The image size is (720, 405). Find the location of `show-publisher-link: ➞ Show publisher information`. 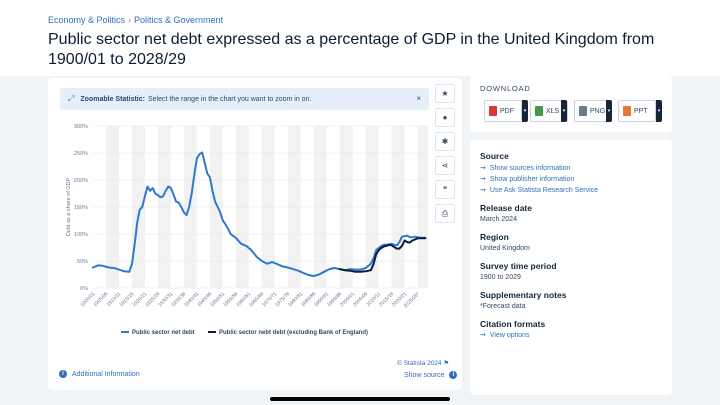

show-publisher-link: ➞ Show publisher information is located at coordinates (527, 179).